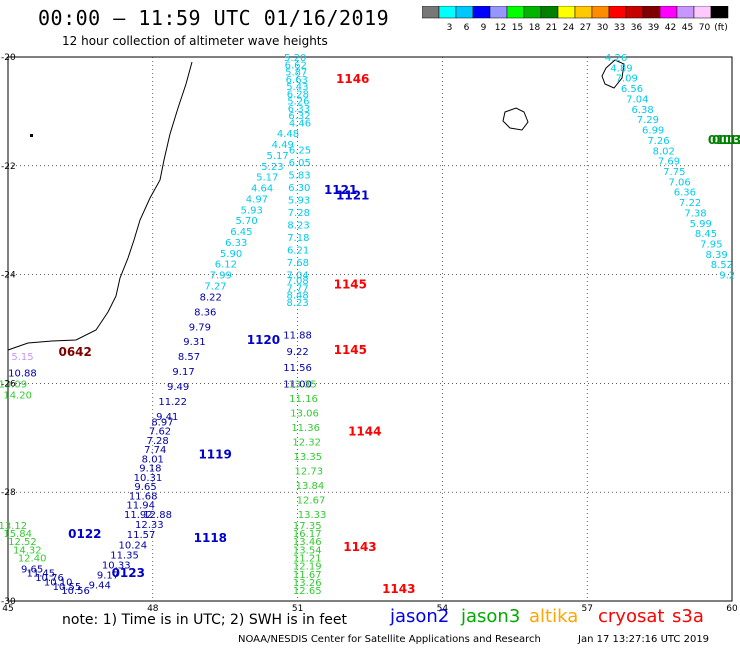  What do you see at coordinates (128, 573) in the screenshot?
I see `pass-time-label: 0123` at bounding box center [128, 573].